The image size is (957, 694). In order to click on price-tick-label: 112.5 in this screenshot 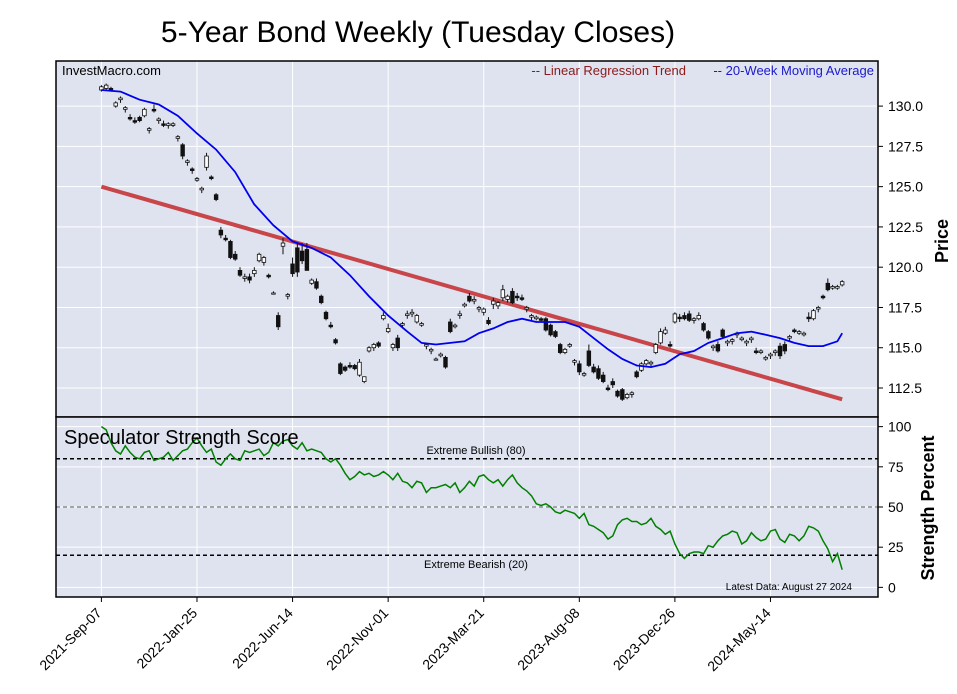, I will do `click(905, 388)`.